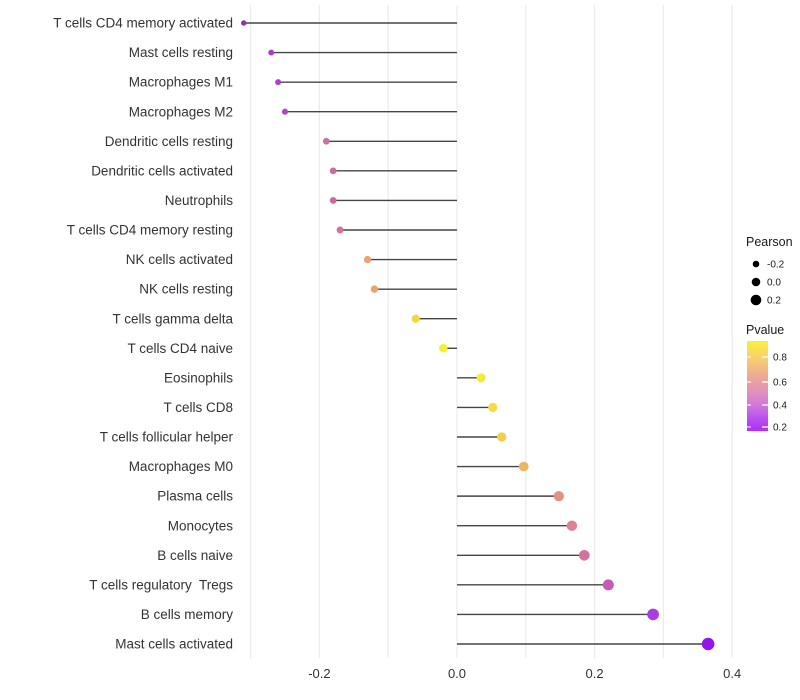 Image resolution: width=800 pixels, height=700 pixels. I want to click on pvalue-legend-label: 0.2, so click(780, 428).